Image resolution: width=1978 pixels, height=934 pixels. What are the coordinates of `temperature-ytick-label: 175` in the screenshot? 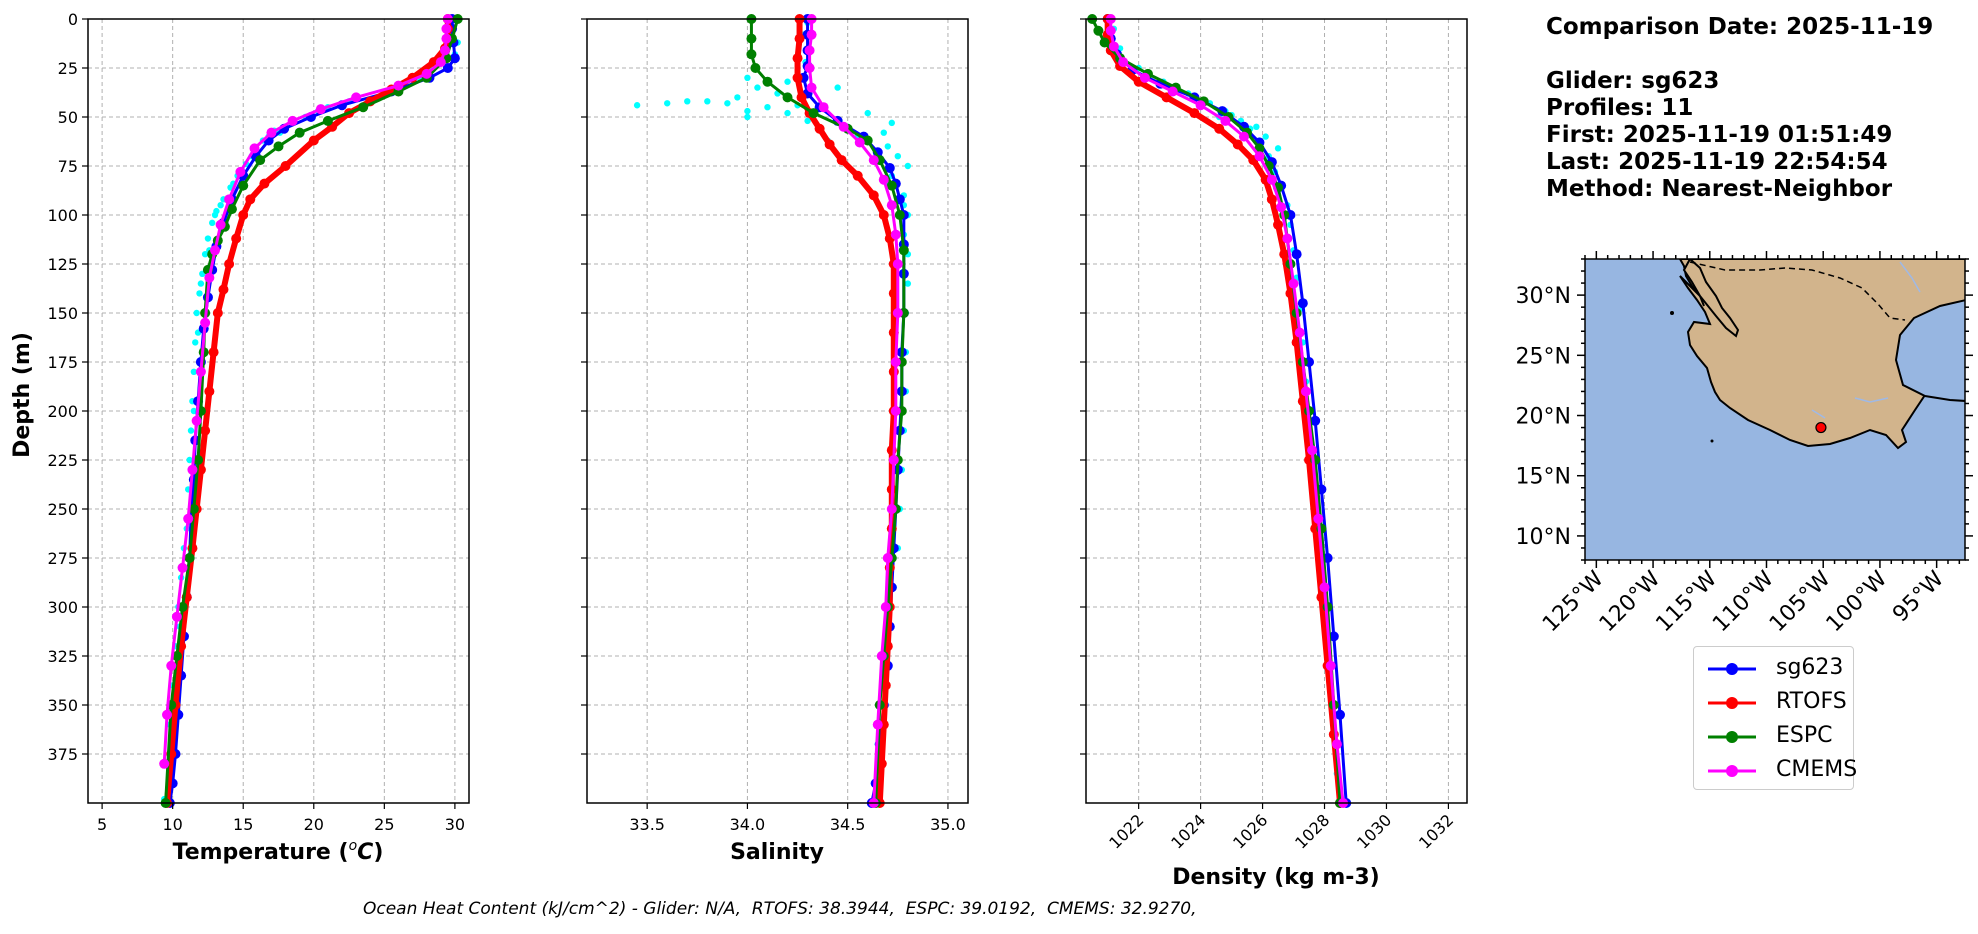 It's located at (62, 362).